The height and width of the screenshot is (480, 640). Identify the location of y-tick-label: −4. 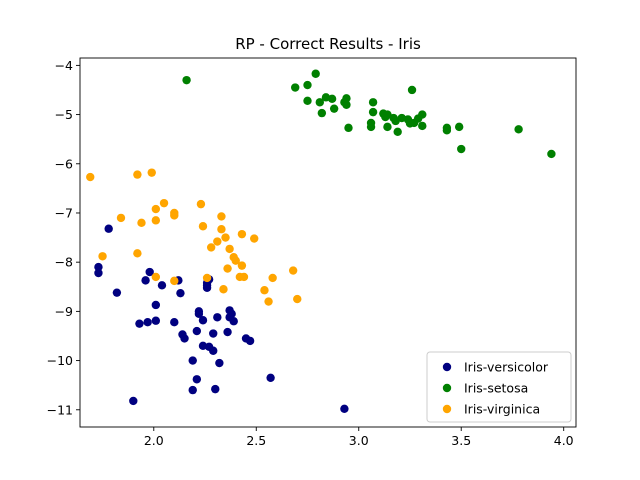
(64, 65).